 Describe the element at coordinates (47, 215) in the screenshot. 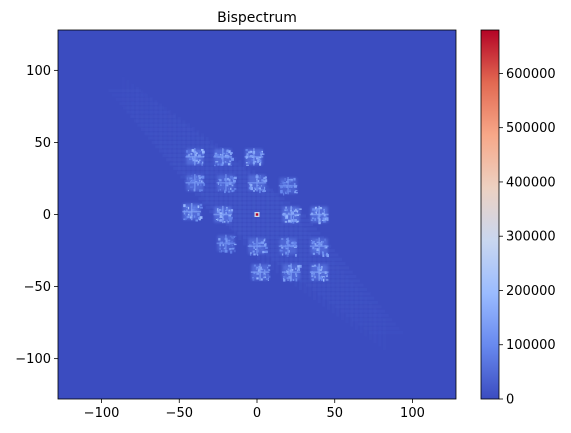

I see `y-tick-label: 0` at that location.